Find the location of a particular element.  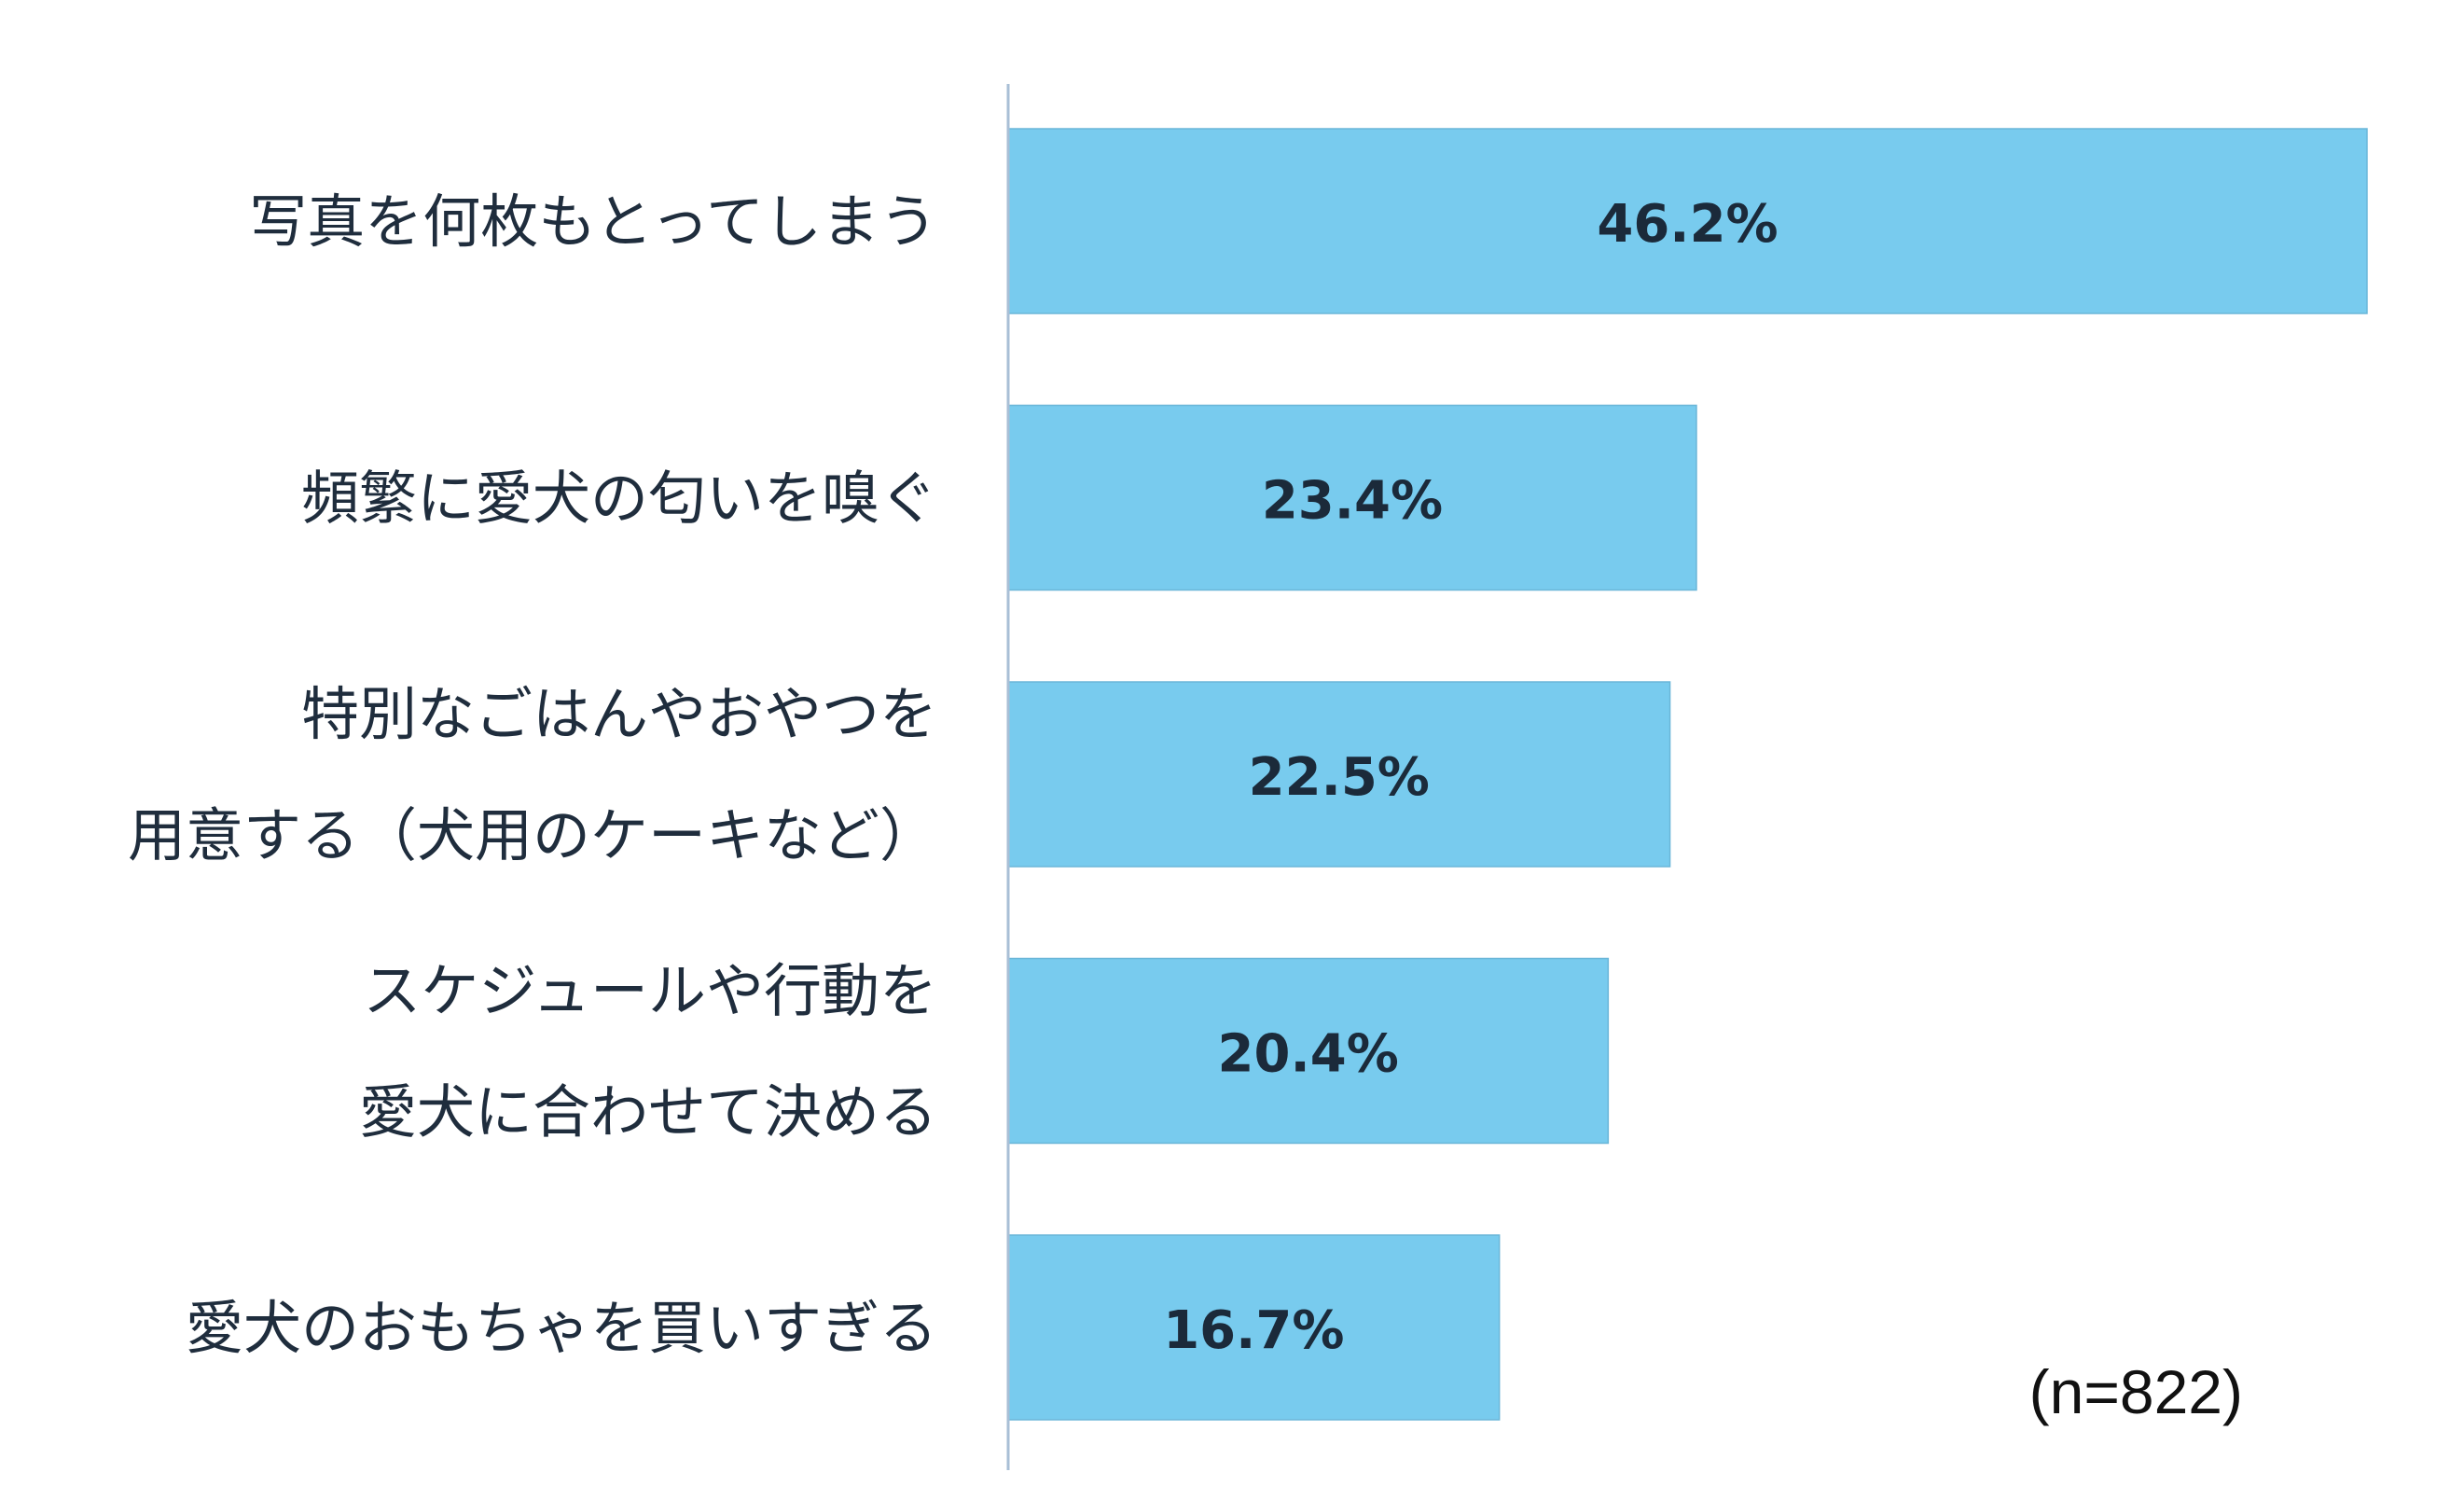

category-label-2-line-1: 頻繁に愛犬の匂いを嗅ぐ is located at coordinates (619, 499).